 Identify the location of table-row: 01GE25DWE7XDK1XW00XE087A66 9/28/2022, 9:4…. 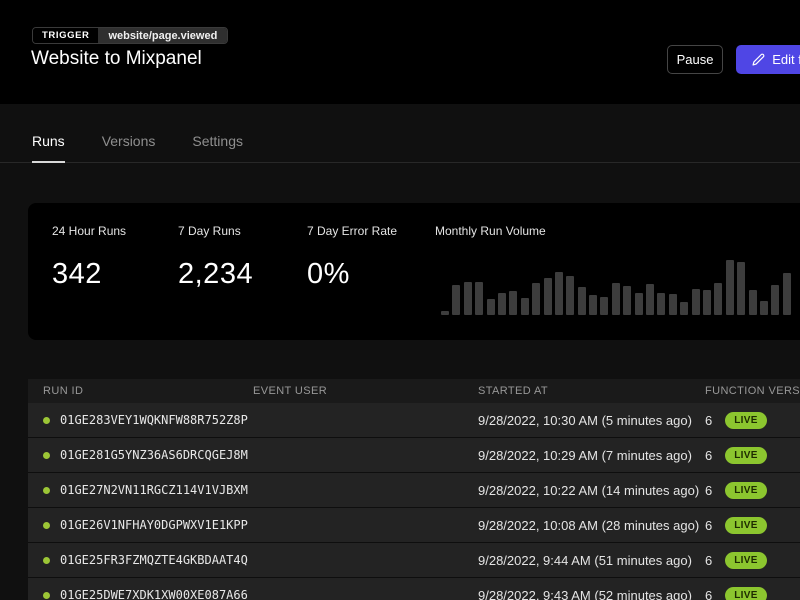
(414, 589).